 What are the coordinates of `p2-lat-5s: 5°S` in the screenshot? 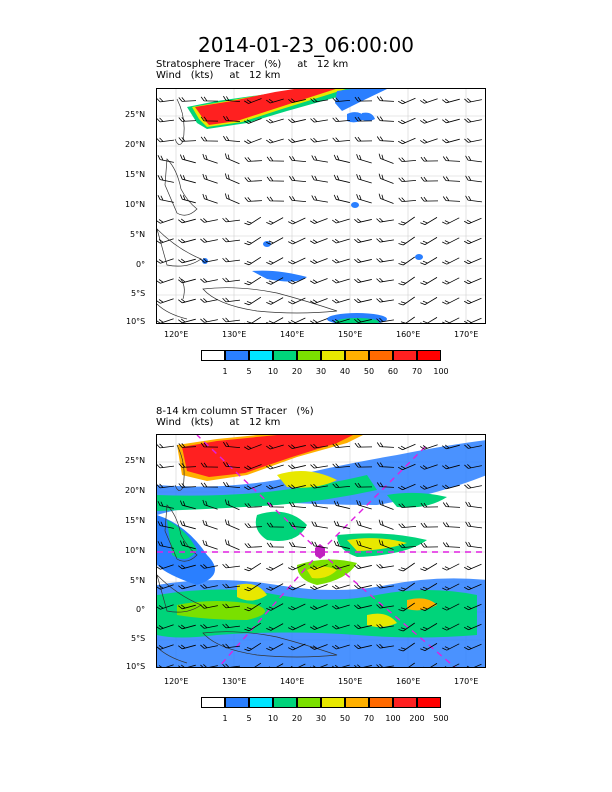 It's located at (138, 638).